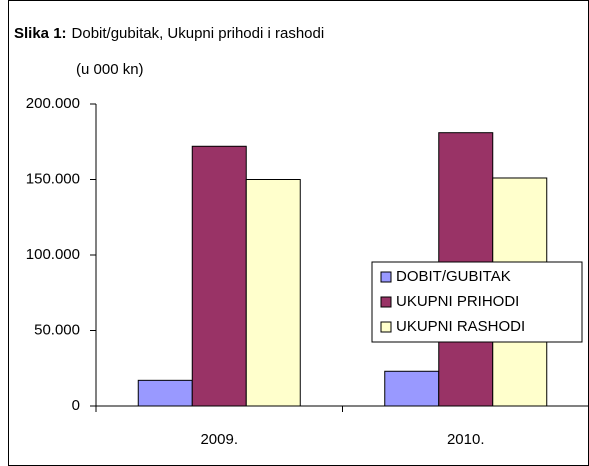 The image size is (589, 466). I want to click on title-text: Dobit/gubitak, Ukupni prihodi i rashodi, so click(198, 33).